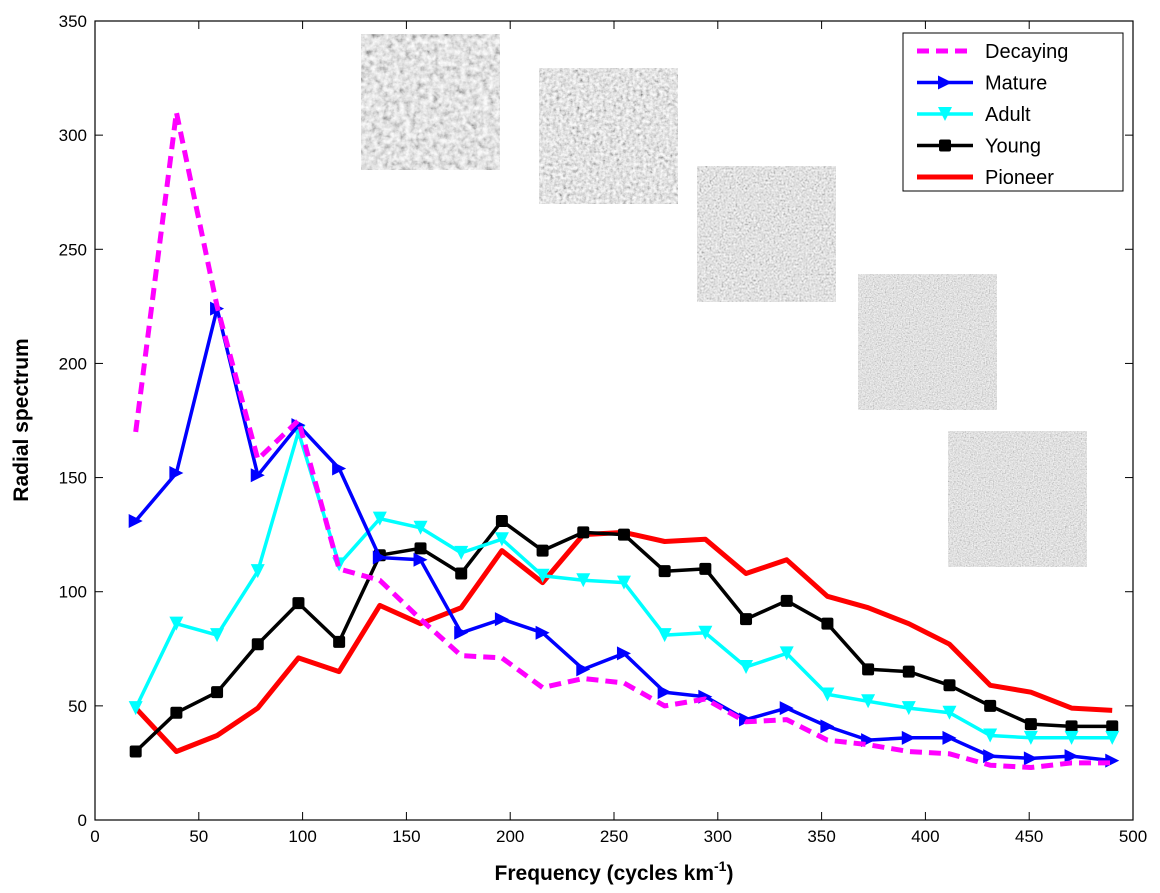 The height and width of the screenshot is (893, 1160). Describe the element at coordinates (720, 866) in the screenshot. I see `x-axis-title-superscript: -1` at that location.